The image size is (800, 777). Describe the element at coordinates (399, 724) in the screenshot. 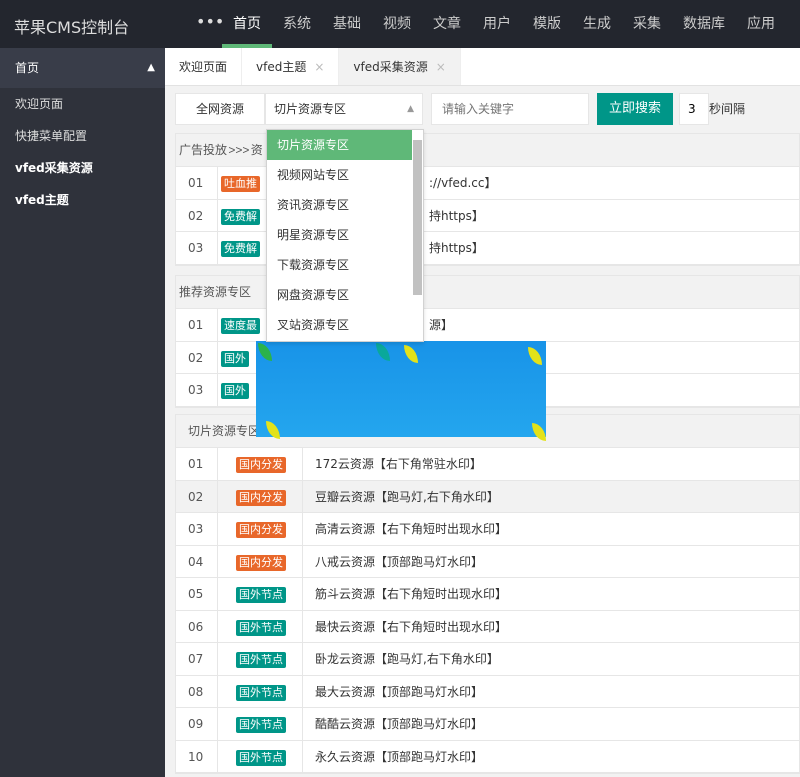

I see `resource-name: 酷酷云资源【顶部跑马灯水印】` at that location.